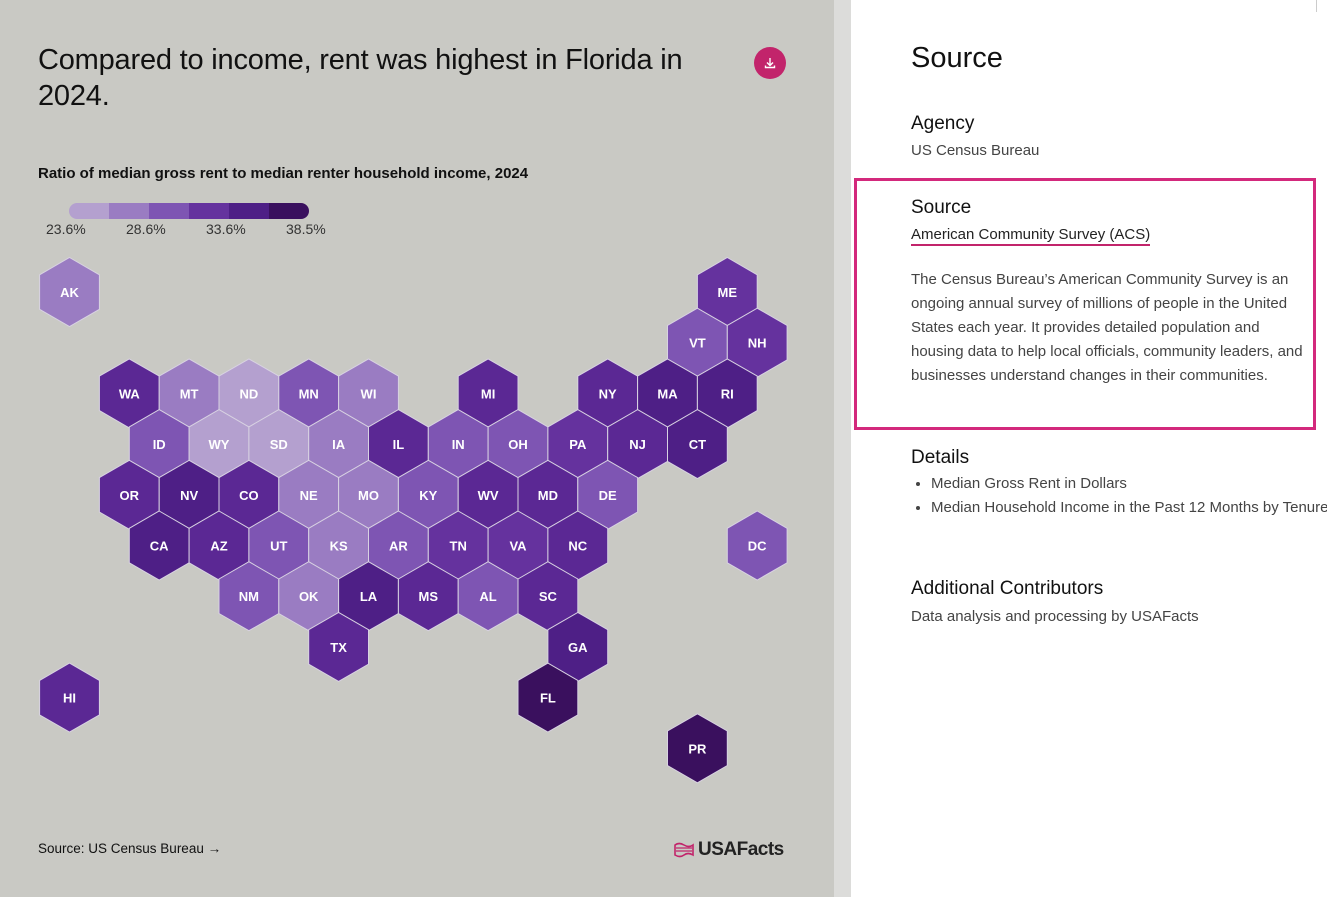 The image size is (1327, 897). I want to click on state-hex-pr: PR, so click(697, 748).